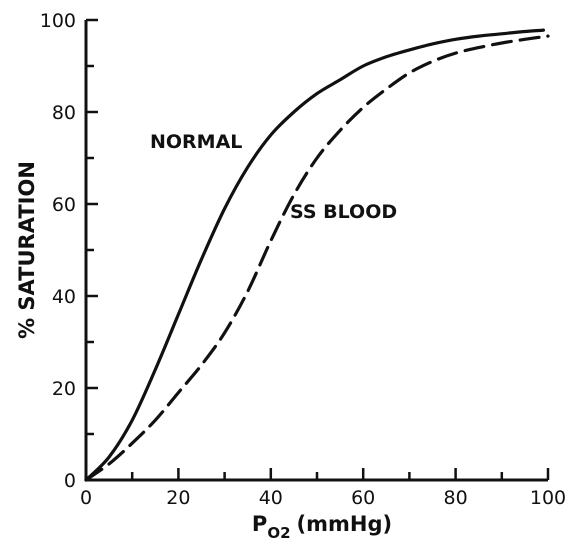  I want to click on y-tick-label: 20, so click(64, 389).